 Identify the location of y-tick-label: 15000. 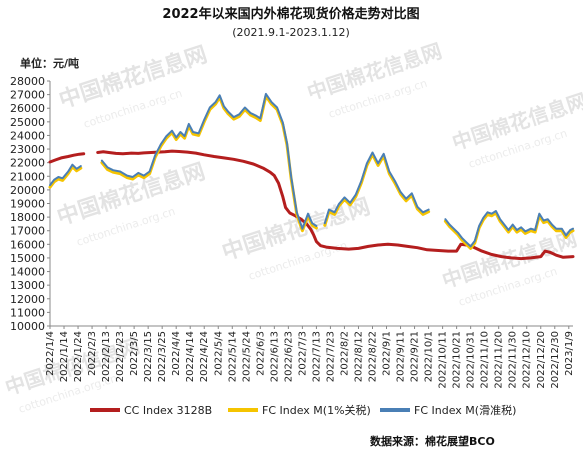
(27, 258).